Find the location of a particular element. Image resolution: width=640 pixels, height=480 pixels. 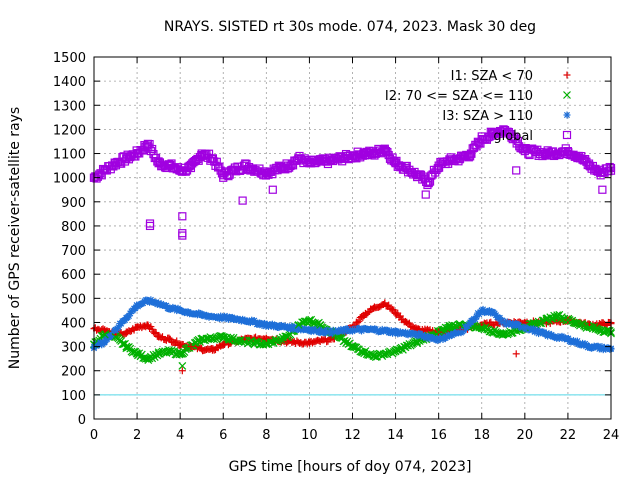

legend-entry: global is located at coordinates (532, 136).